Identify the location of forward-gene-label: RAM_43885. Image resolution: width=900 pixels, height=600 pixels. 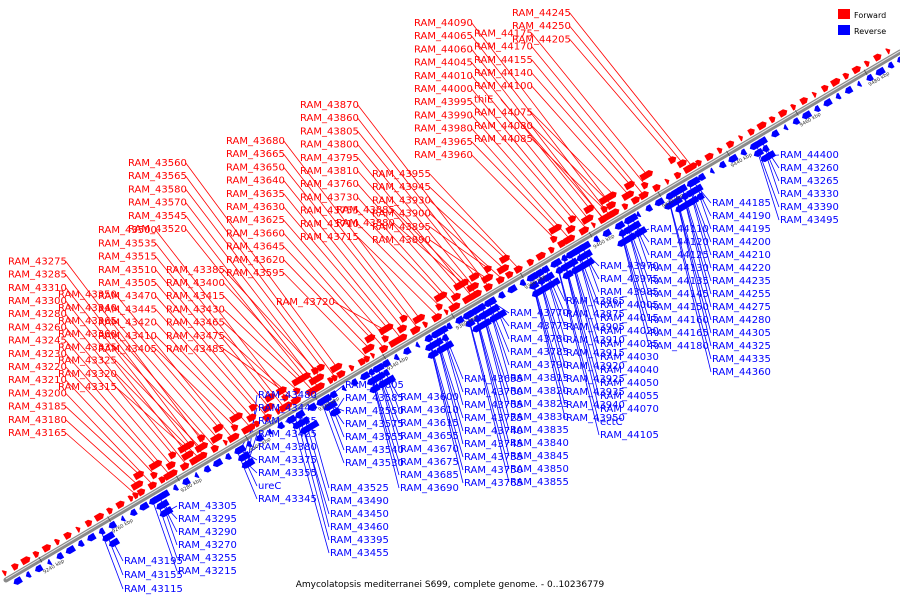
(365, 210).